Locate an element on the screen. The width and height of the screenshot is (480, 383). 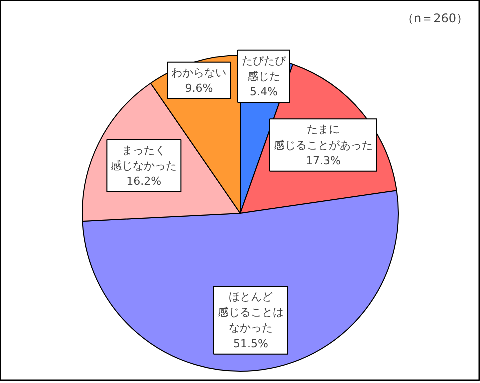
slice-label: まったく感じなかった is located at coordinates (144, 158).